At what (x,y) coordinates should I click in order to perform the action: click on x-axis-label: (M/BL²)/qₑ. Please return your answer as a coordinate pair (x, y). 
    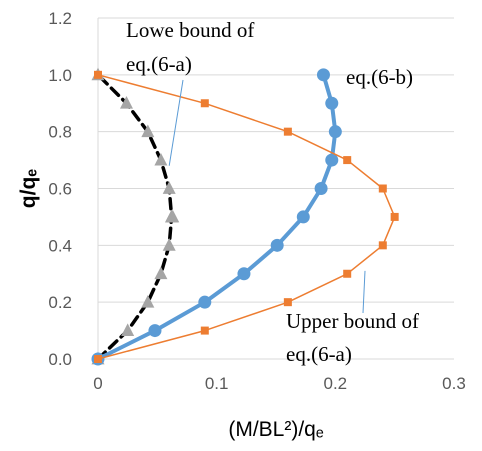
    Looking at the image, I should click on (276, 429).